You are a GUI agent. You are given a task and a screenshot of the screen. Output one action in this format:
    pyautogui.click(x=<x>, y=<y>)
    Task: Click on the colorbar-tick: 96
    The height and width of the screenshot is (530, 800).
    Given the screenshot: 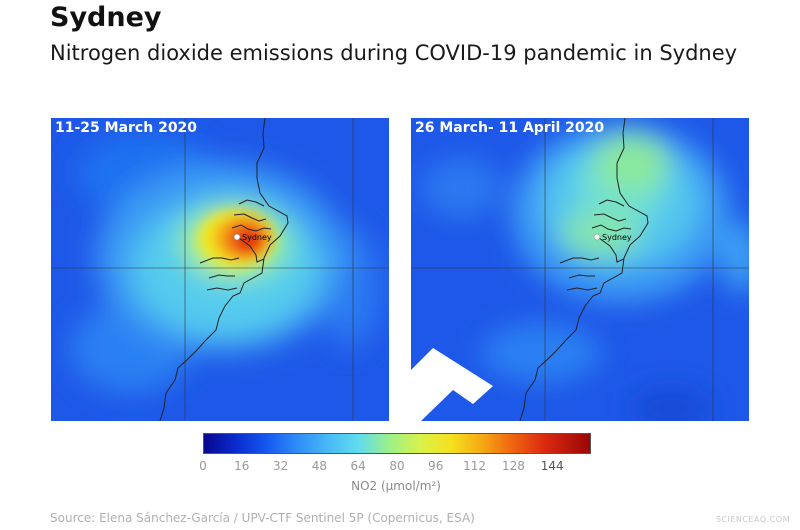 What is the action you would take?
    pyautogui.click(x=436, y=466)
    